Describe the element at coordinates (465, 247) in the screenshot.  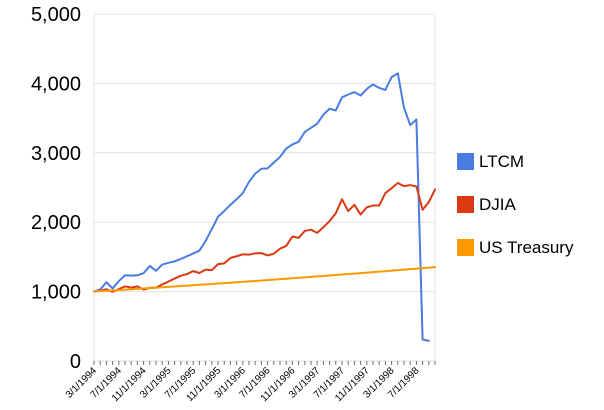
I see `legend-swatch-us-treasury` at that location.